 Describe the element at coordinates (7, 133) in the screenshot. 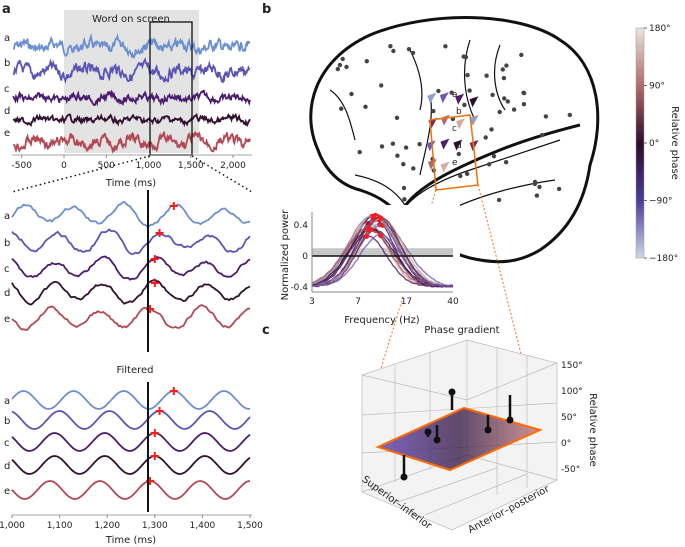

I see `raw-trace-label-e: e` at that location.